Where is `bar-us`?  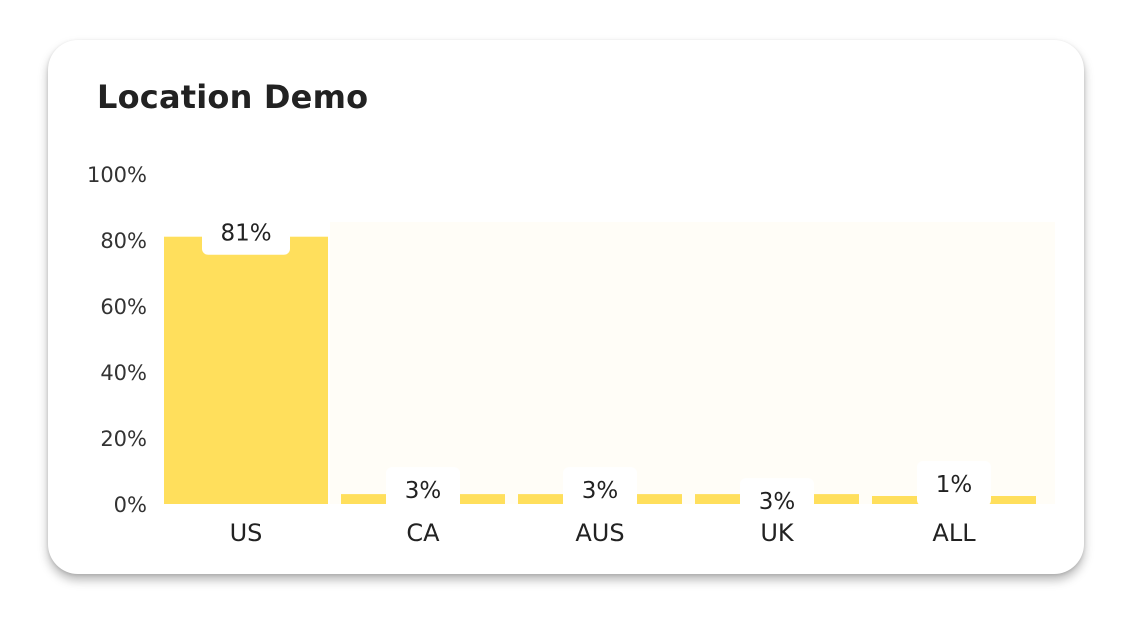 bar-us is located at coordinates (246, 370).